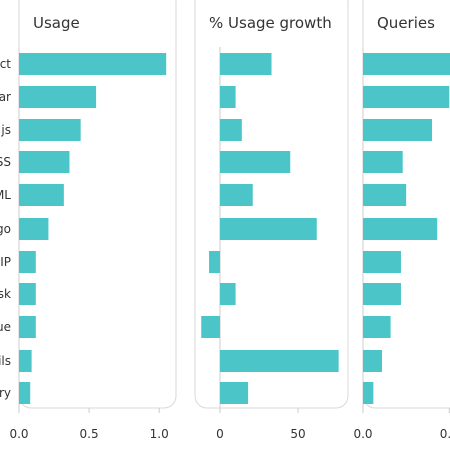 This screenshot has height=450, width=450. Describe the element at coordinates (5, 97) in the screenshot. I see `row-label: ar` at that location.